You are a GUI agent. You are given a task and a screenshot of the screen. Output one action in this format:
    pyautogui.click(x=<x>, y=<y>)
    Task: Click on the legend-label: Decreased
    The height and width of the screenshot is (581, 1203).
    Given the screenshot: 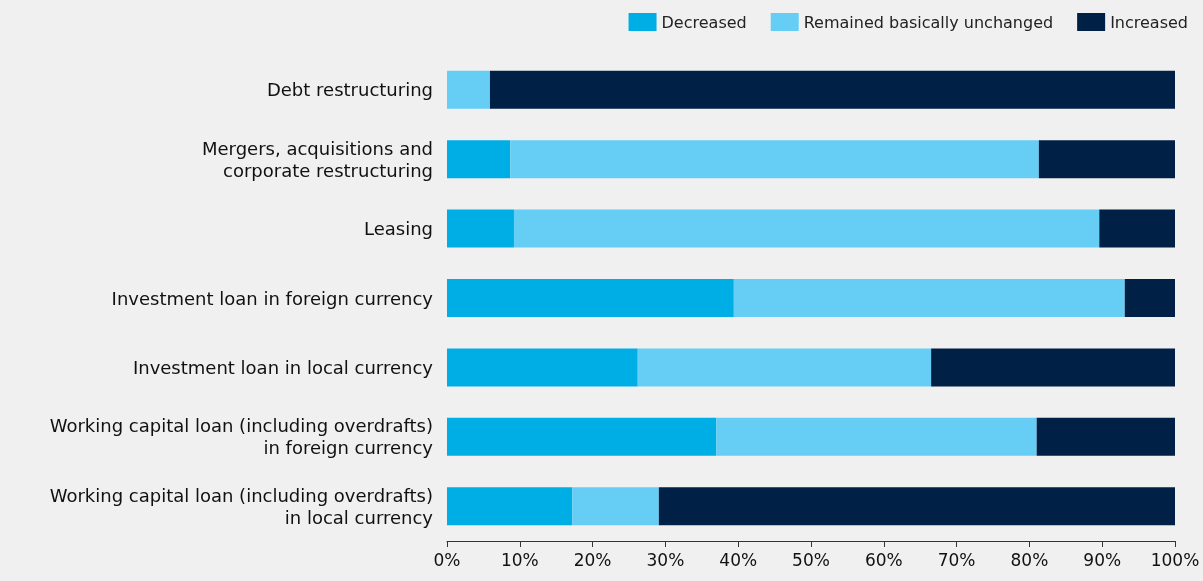 What is the action you would take?
    pyautogui.click(x=704, y=22)
    